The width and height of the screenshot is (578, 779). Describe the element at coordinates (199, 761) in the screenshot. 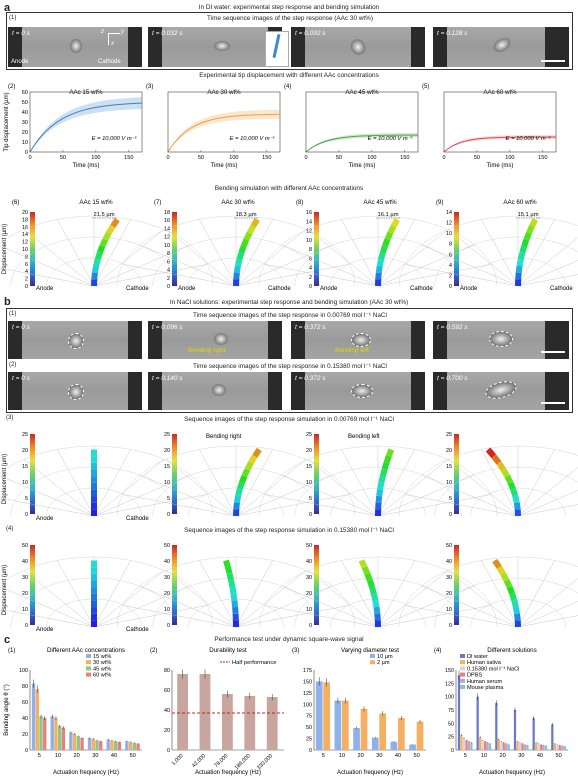

I see `x-tick-label: 42,000` at that location.